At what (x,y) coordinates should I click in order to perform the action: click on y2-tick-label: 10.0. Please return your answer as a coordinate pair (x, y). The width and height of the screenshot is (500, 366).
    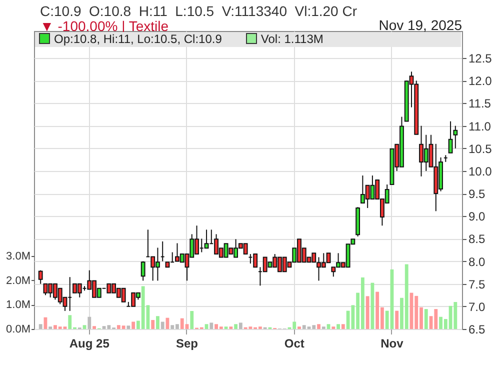
    Looking at the image, I should click on (480, 171).